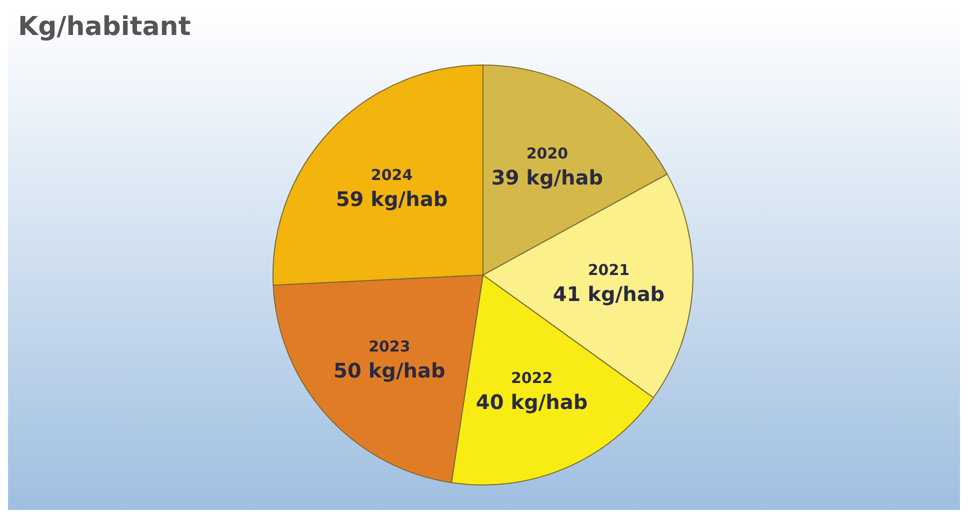 This screenshot has height=518, width=968. What do you see at coordinates (390, 370) in the screenshot?
I see `data-label: 50 kg/hab` at bounding box center [390, 370].